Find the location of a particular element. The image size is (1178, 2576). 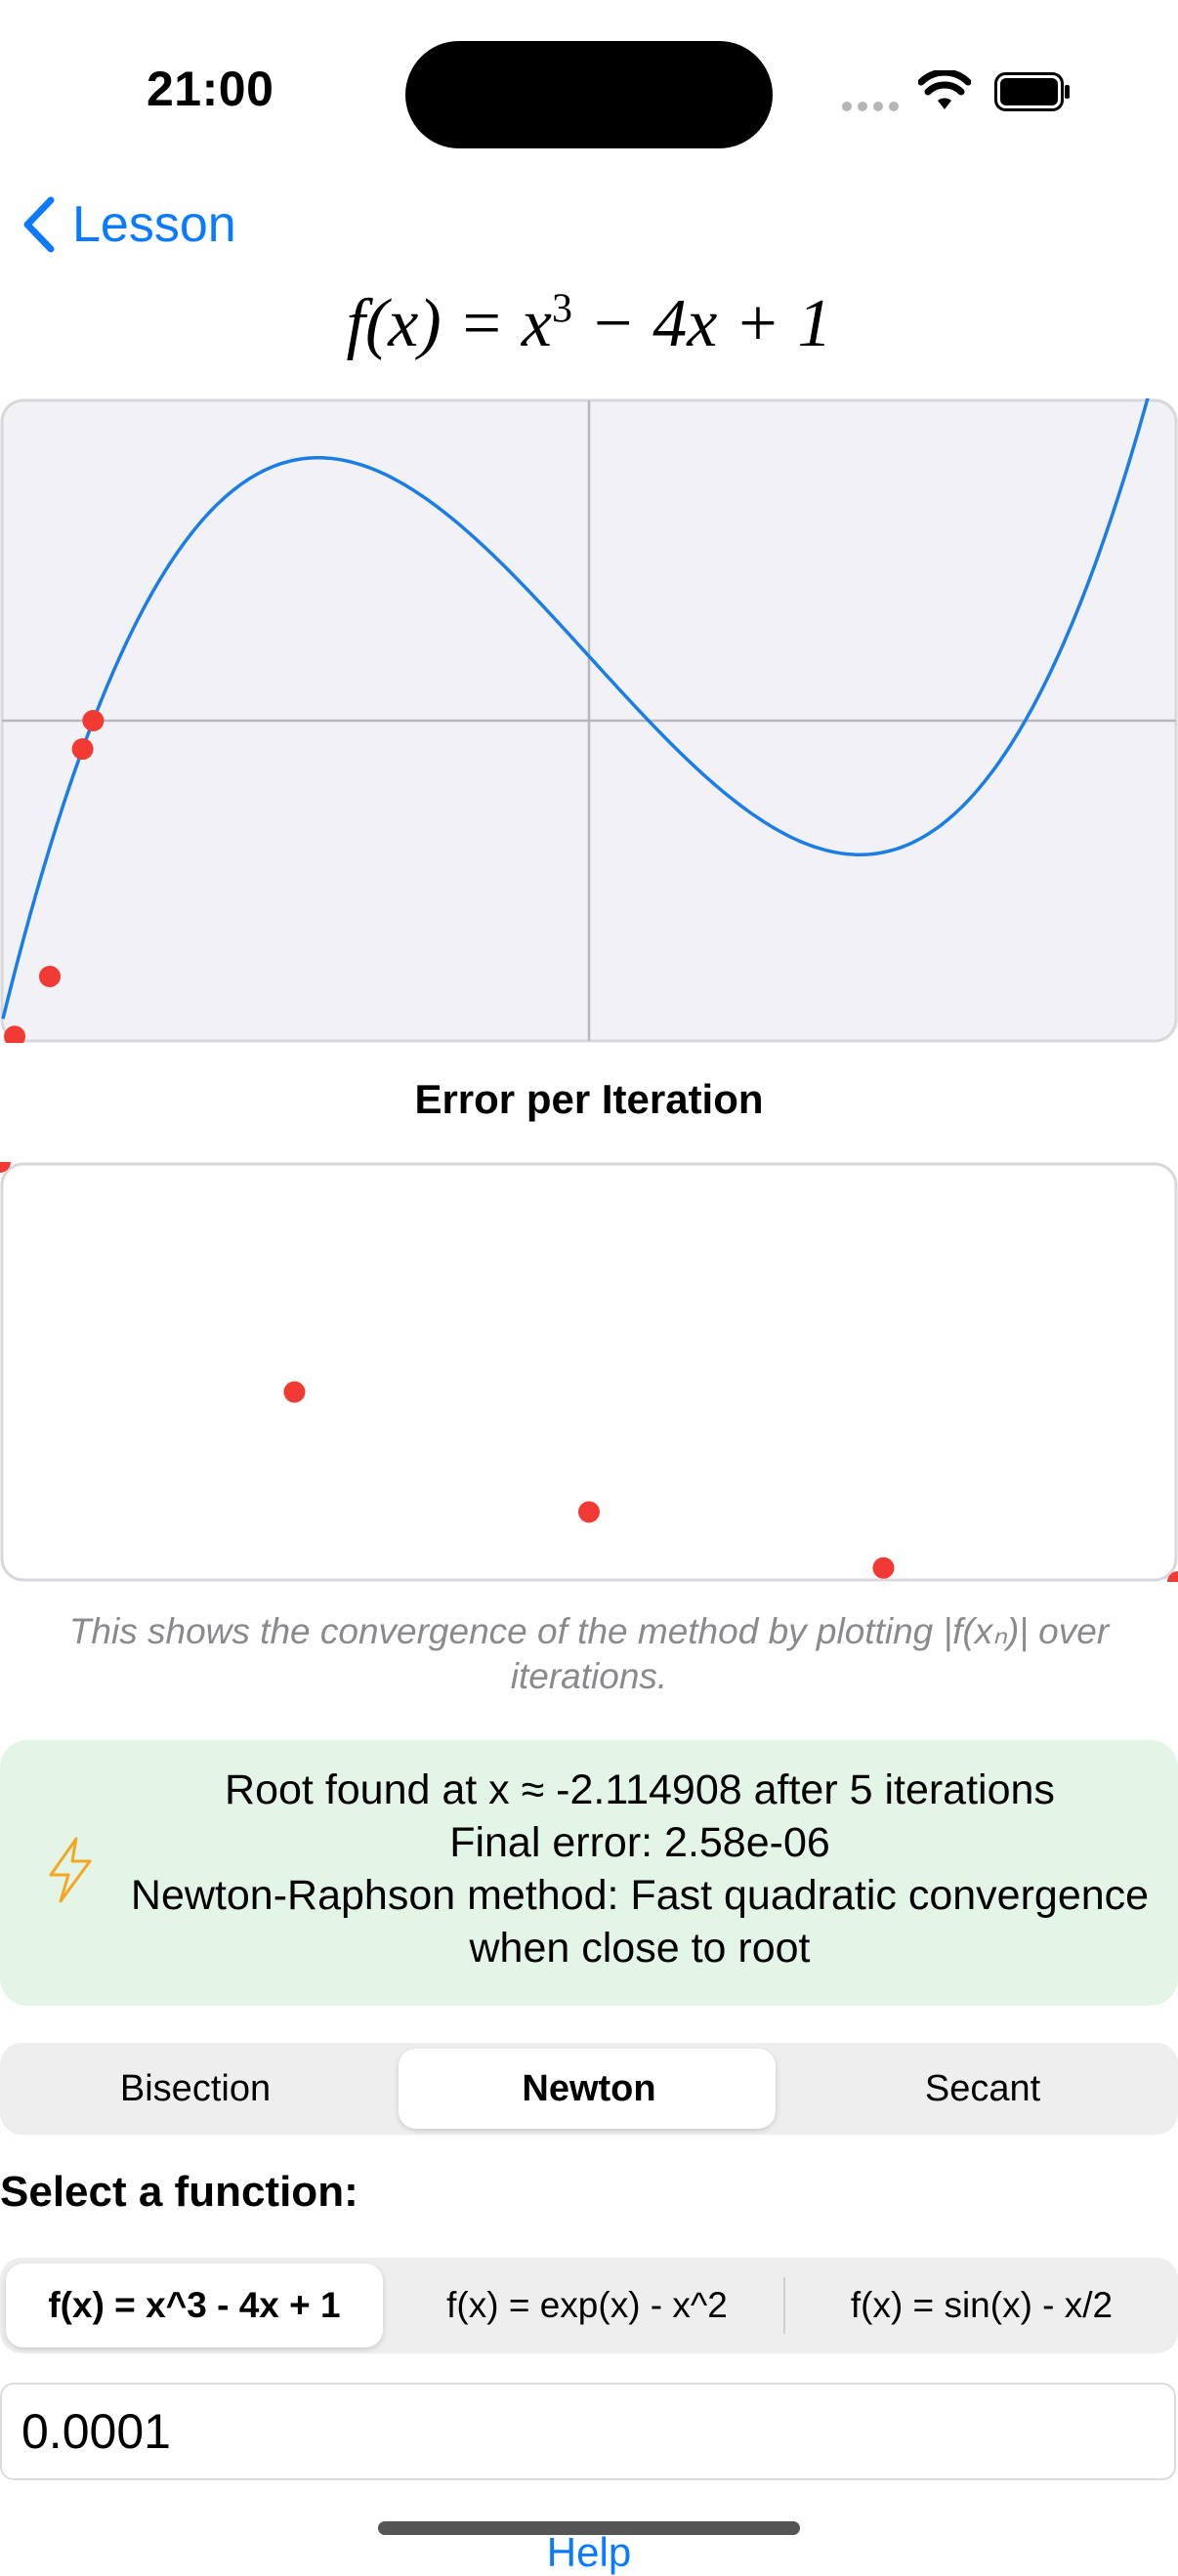

function-formula: f(x) = x3 − 4x + 1 is located at coordinates (589, 324).